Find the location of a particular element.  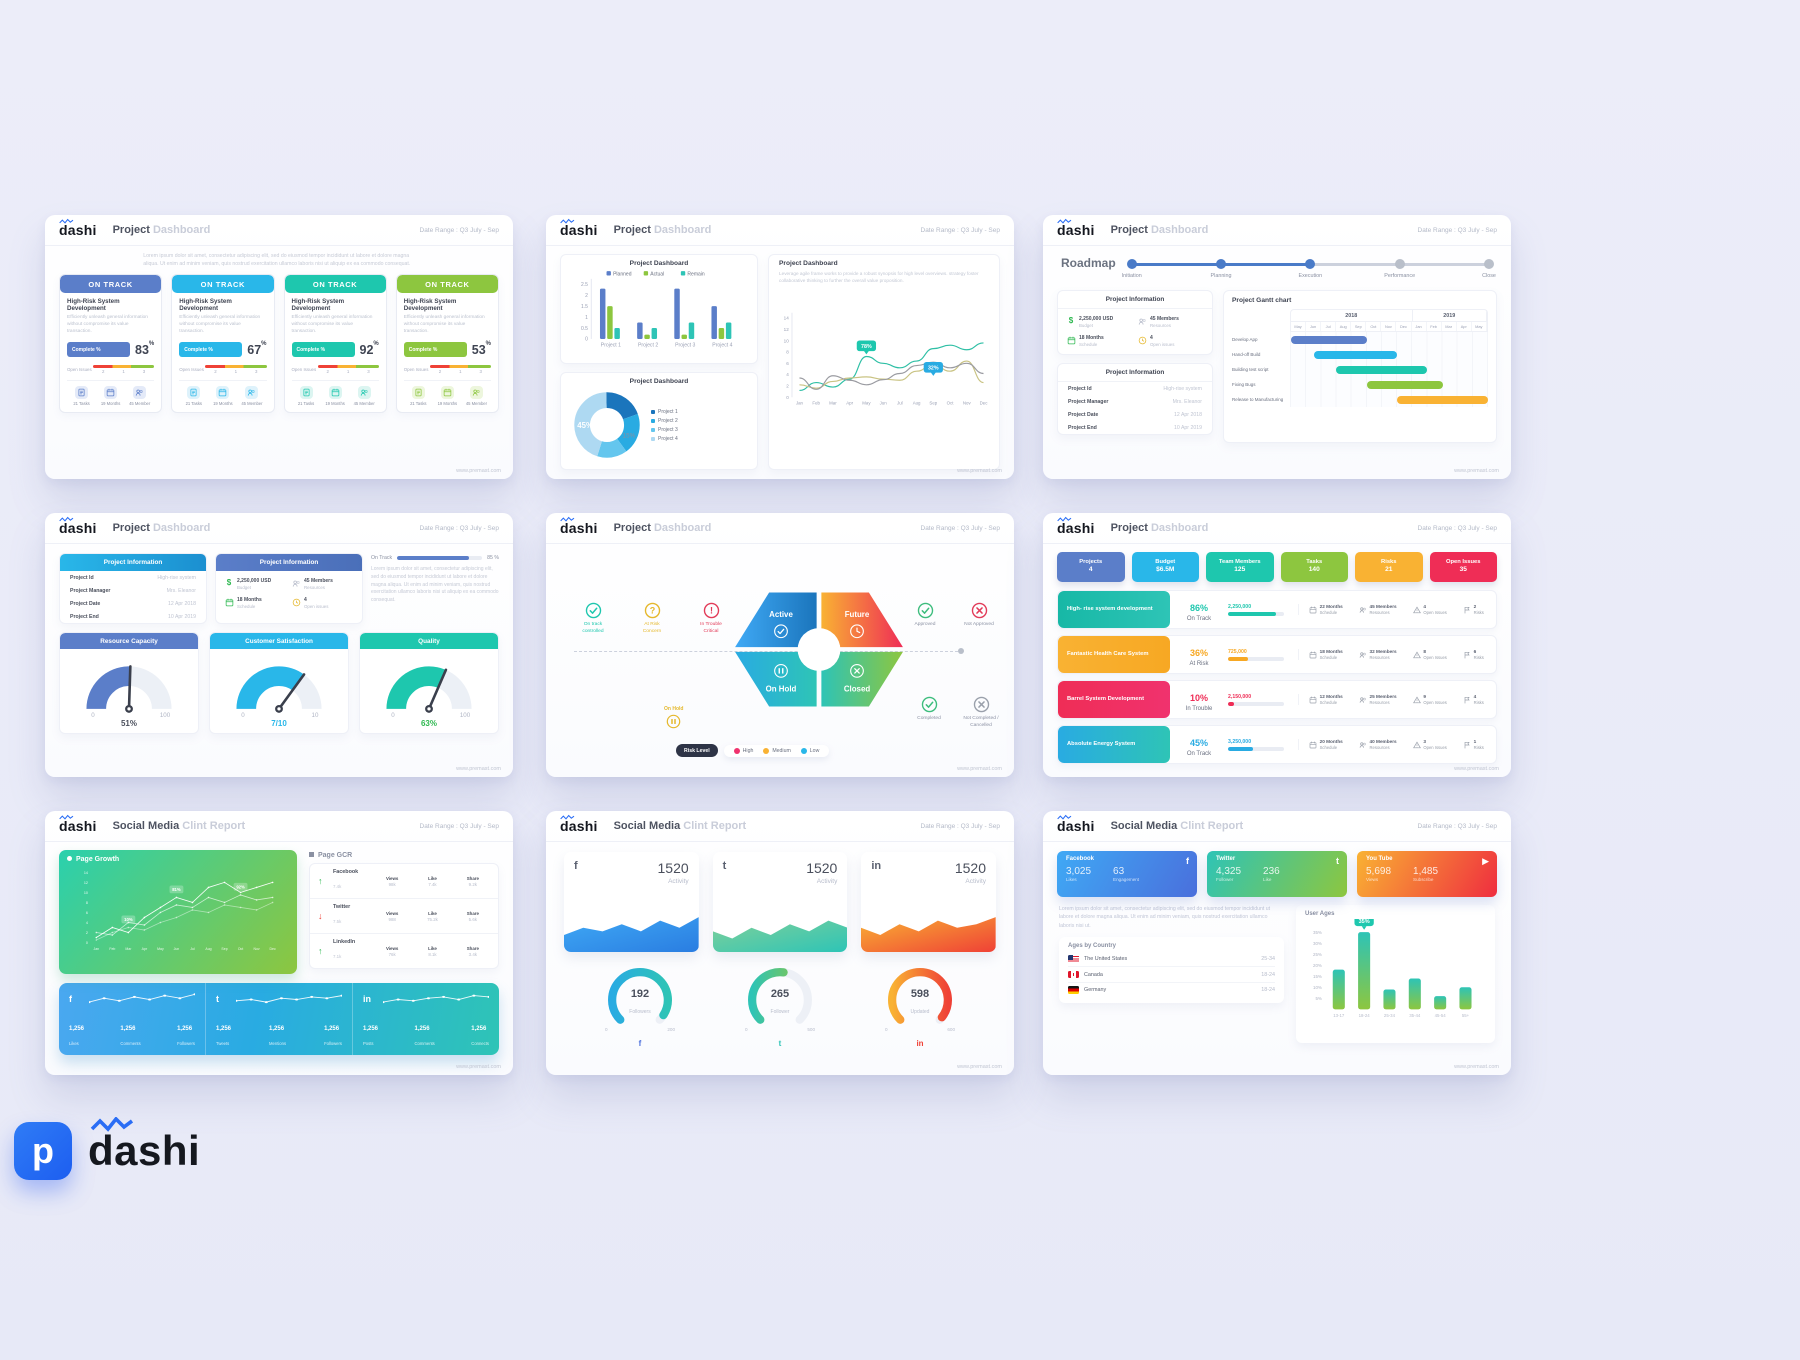

svg-text: 12 is located at coordinates (787, 329).